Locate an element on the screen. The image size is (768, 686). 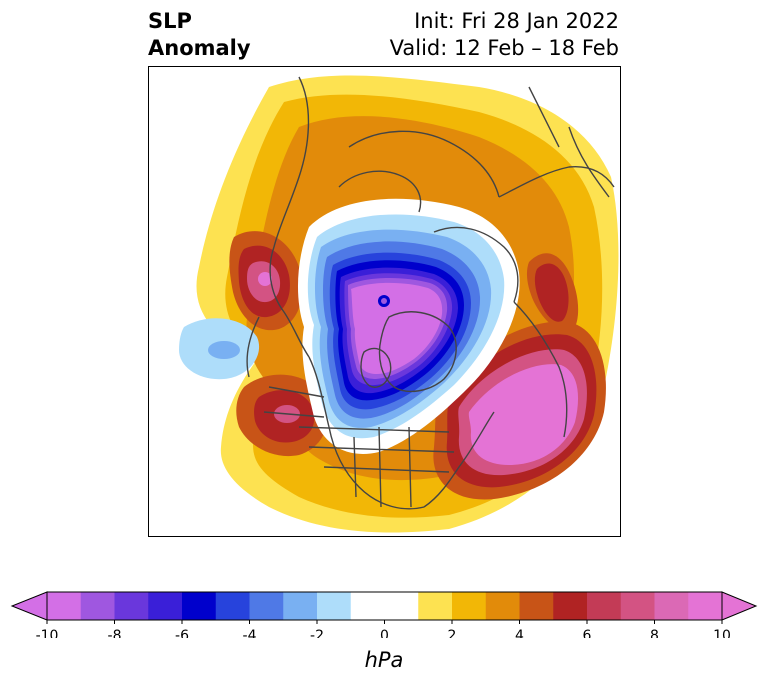
colorbar-tick-label: -6 is located at coordinates (182, 633).